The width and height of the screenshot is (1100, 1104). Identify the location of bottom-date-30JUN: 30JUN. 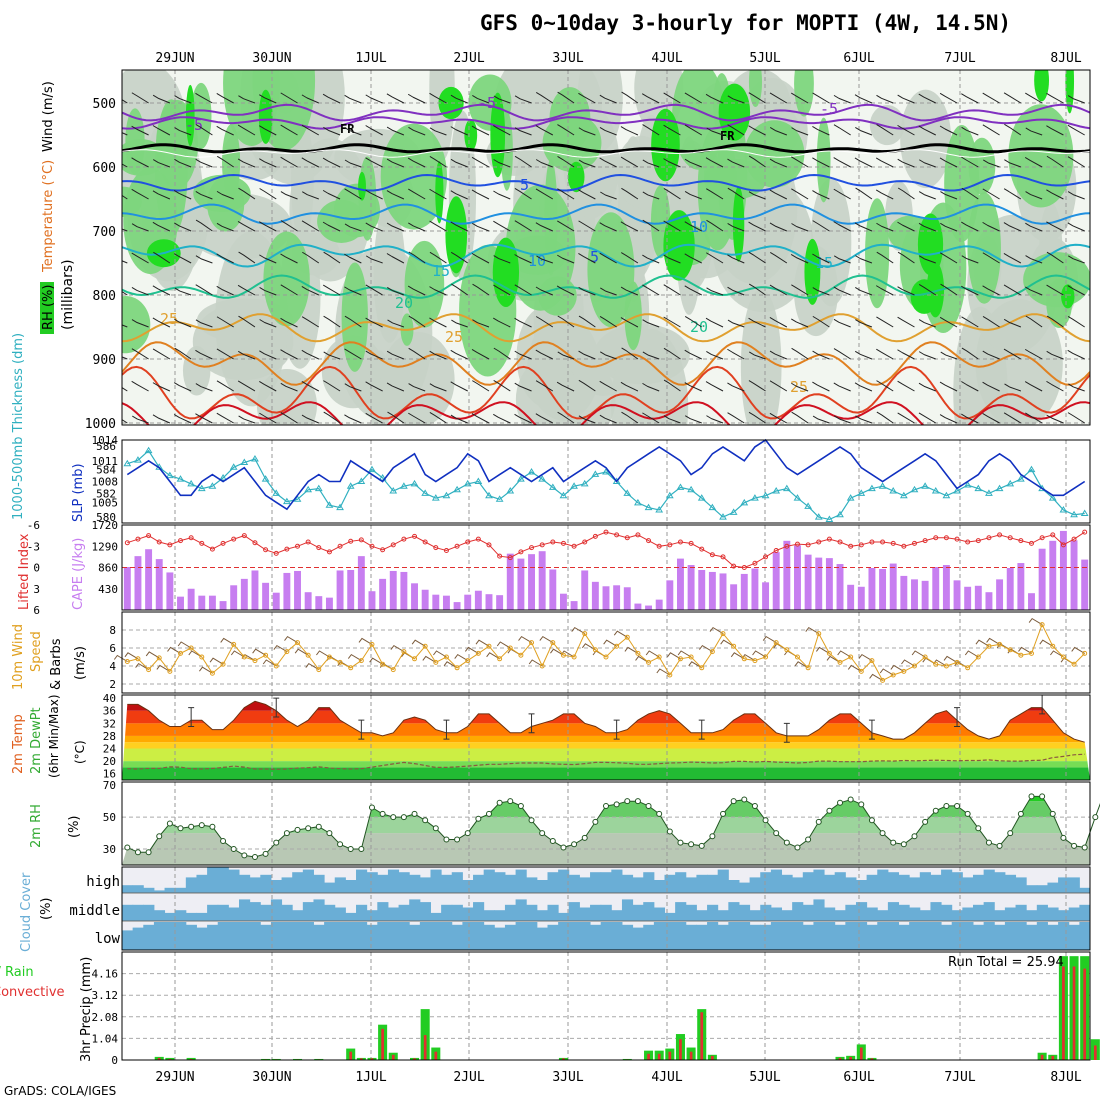
(271, 1077).